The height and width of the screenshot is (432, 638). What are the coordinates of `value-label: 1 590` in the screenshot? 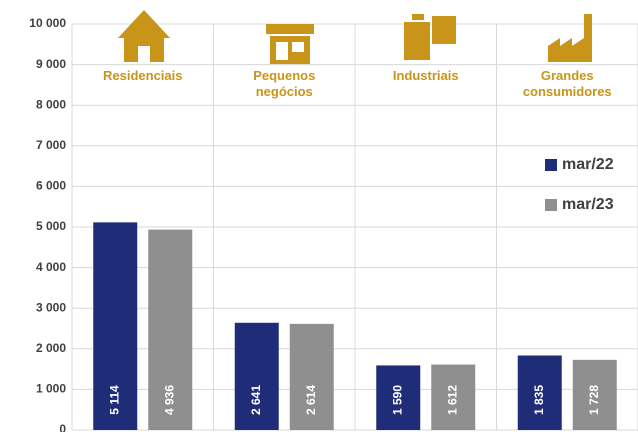 It's located at (397, 400).